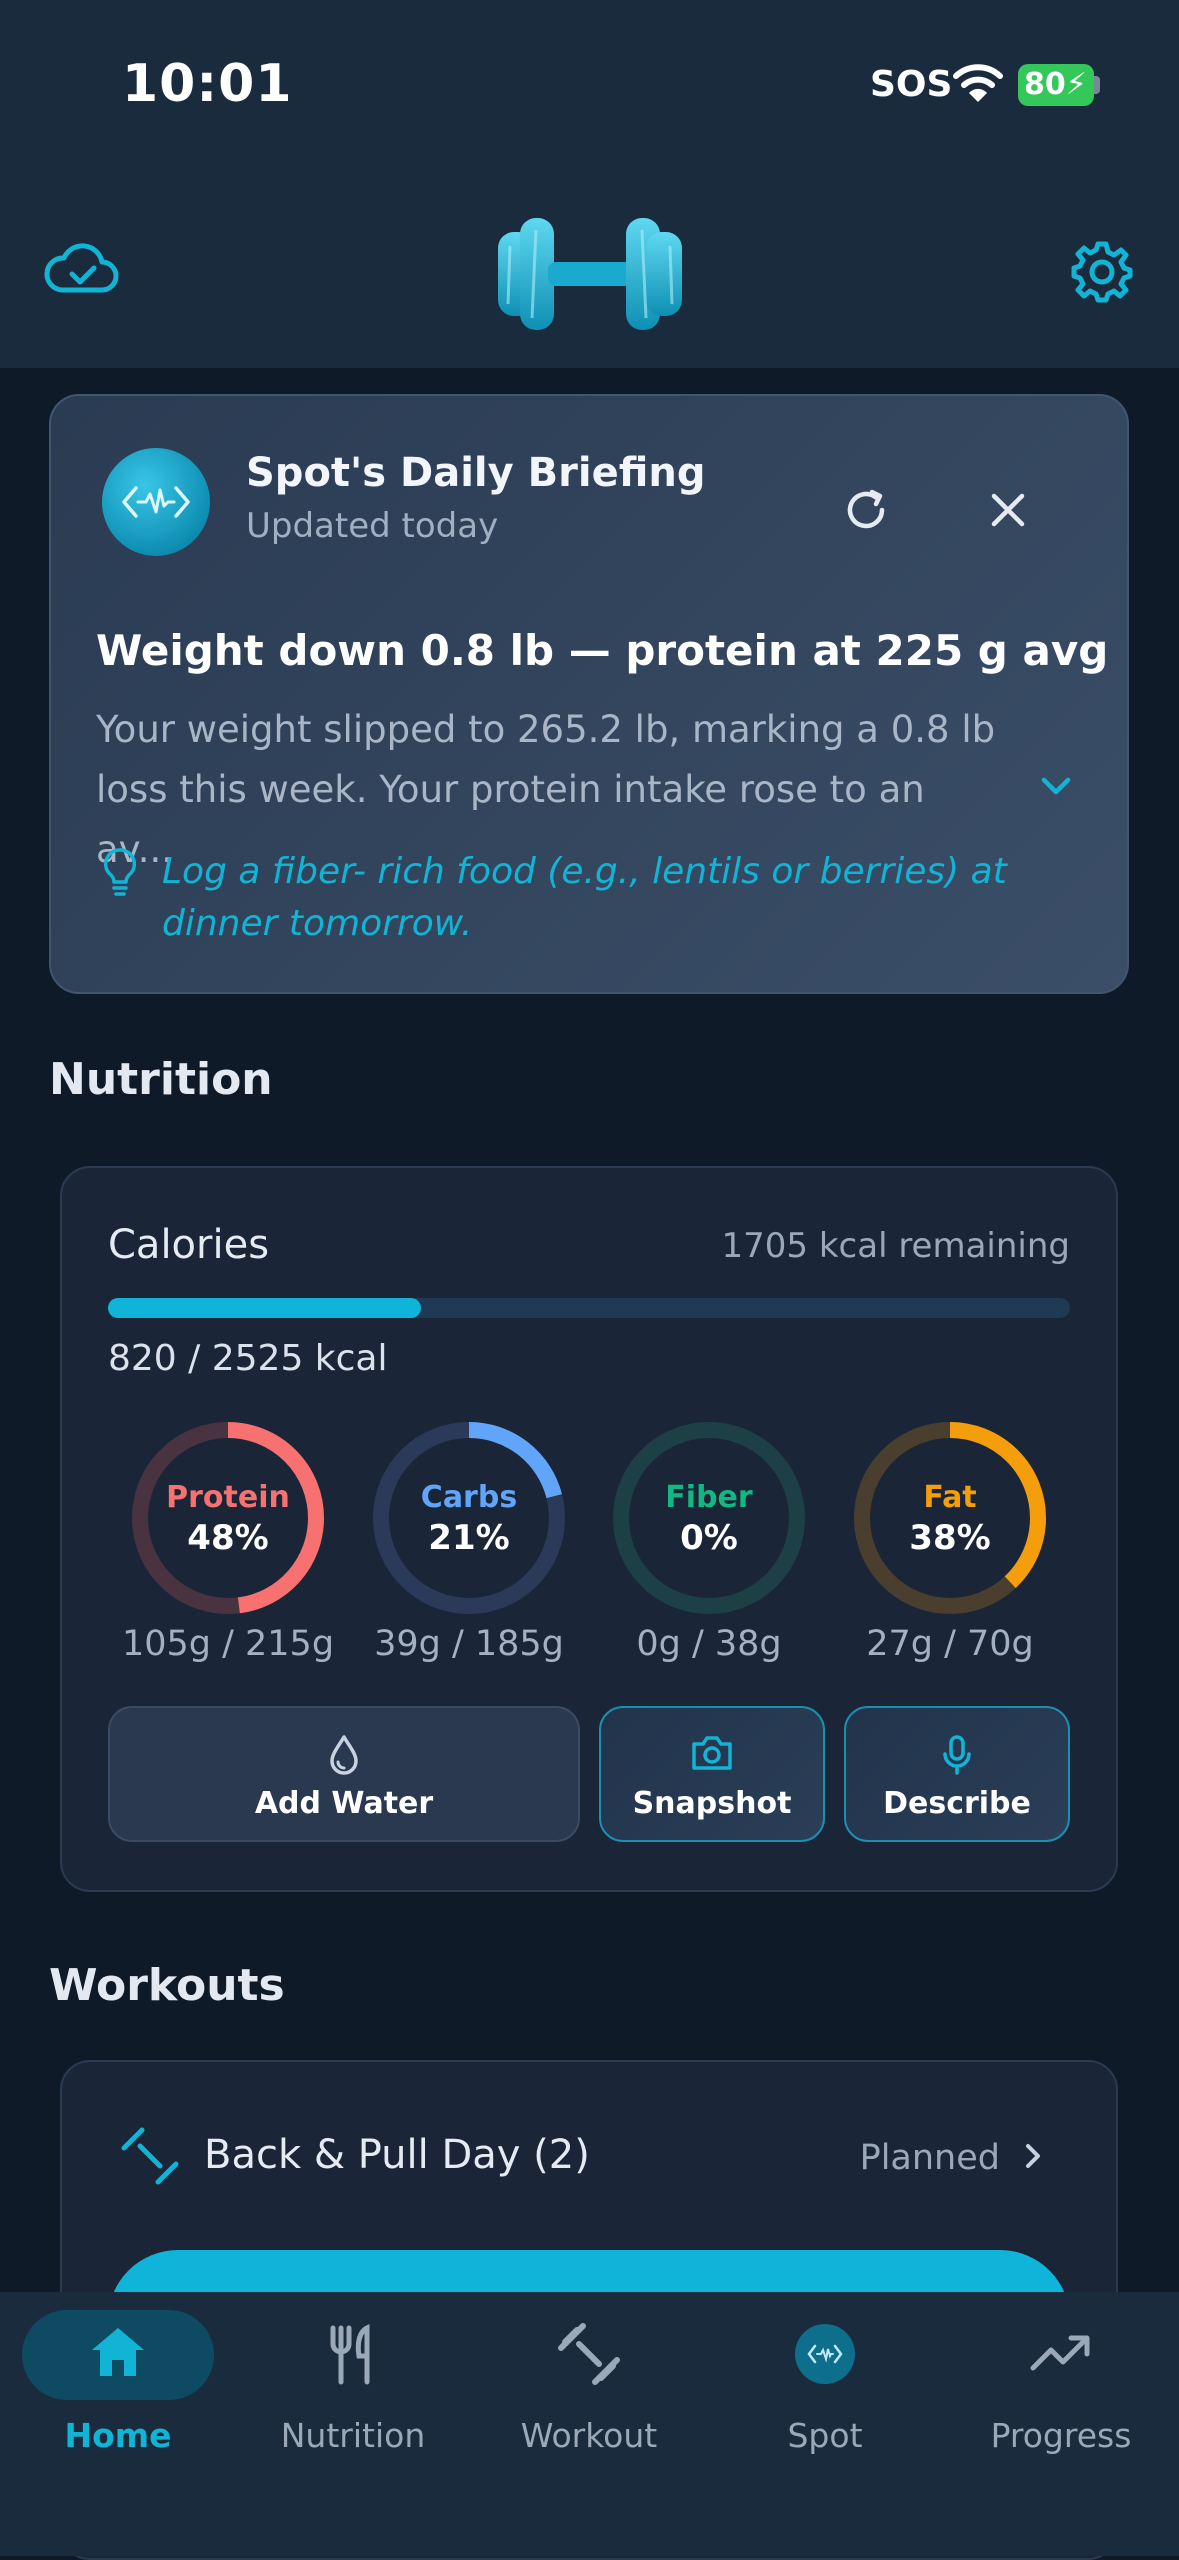 Image resolution: width=1179 pixels, height=2560 pixels. Describe the element at coordinates (189, 1245) in the screenshot. I see `calories-label: Calories` at that location.